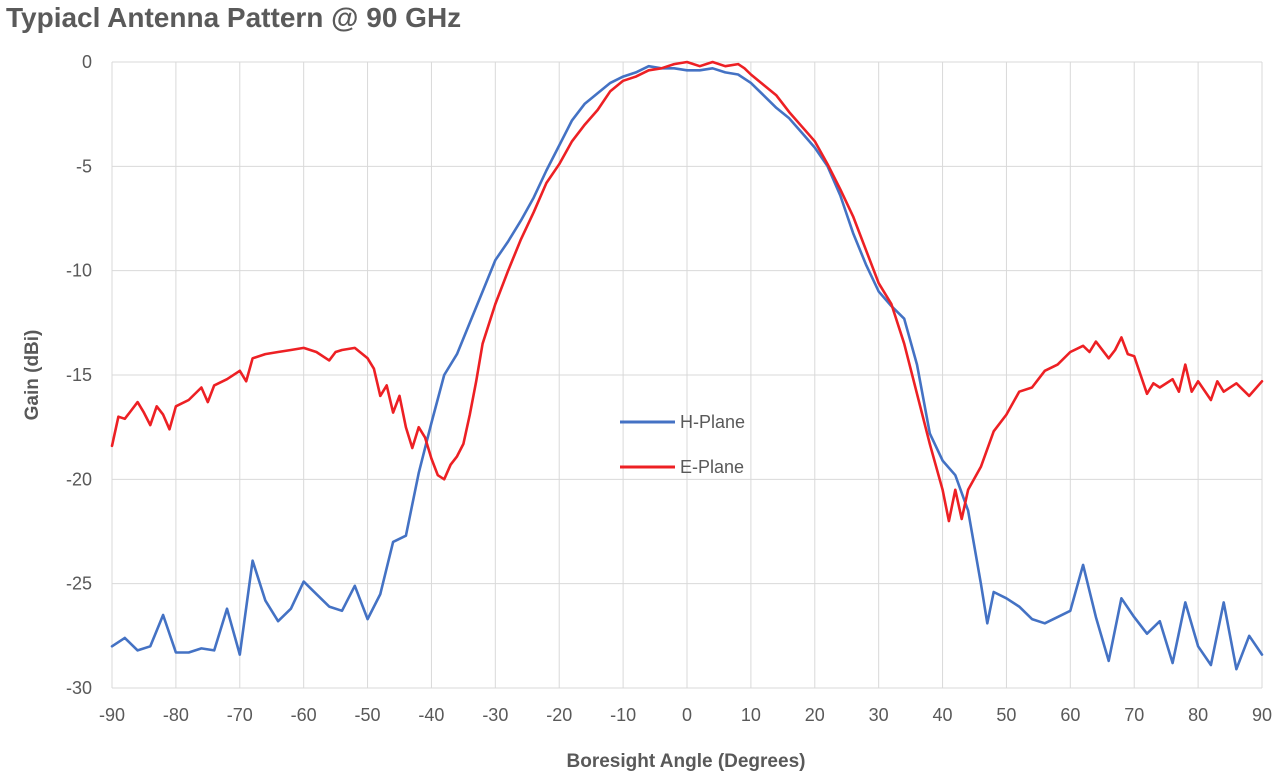 The width and height of the screenshot is (1280, 784). I want to click on chart-title: Typiacl Antenna Pattern @ 90 GHz, so click(234, 17).